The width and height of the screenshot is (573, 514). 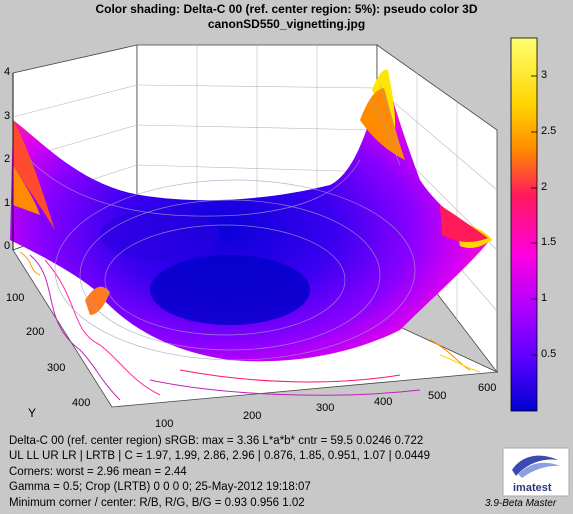 What do you see at coordinates (7, 116) in the screenshot?
I see `z-tick: 3` at bounding box center [7, 116].